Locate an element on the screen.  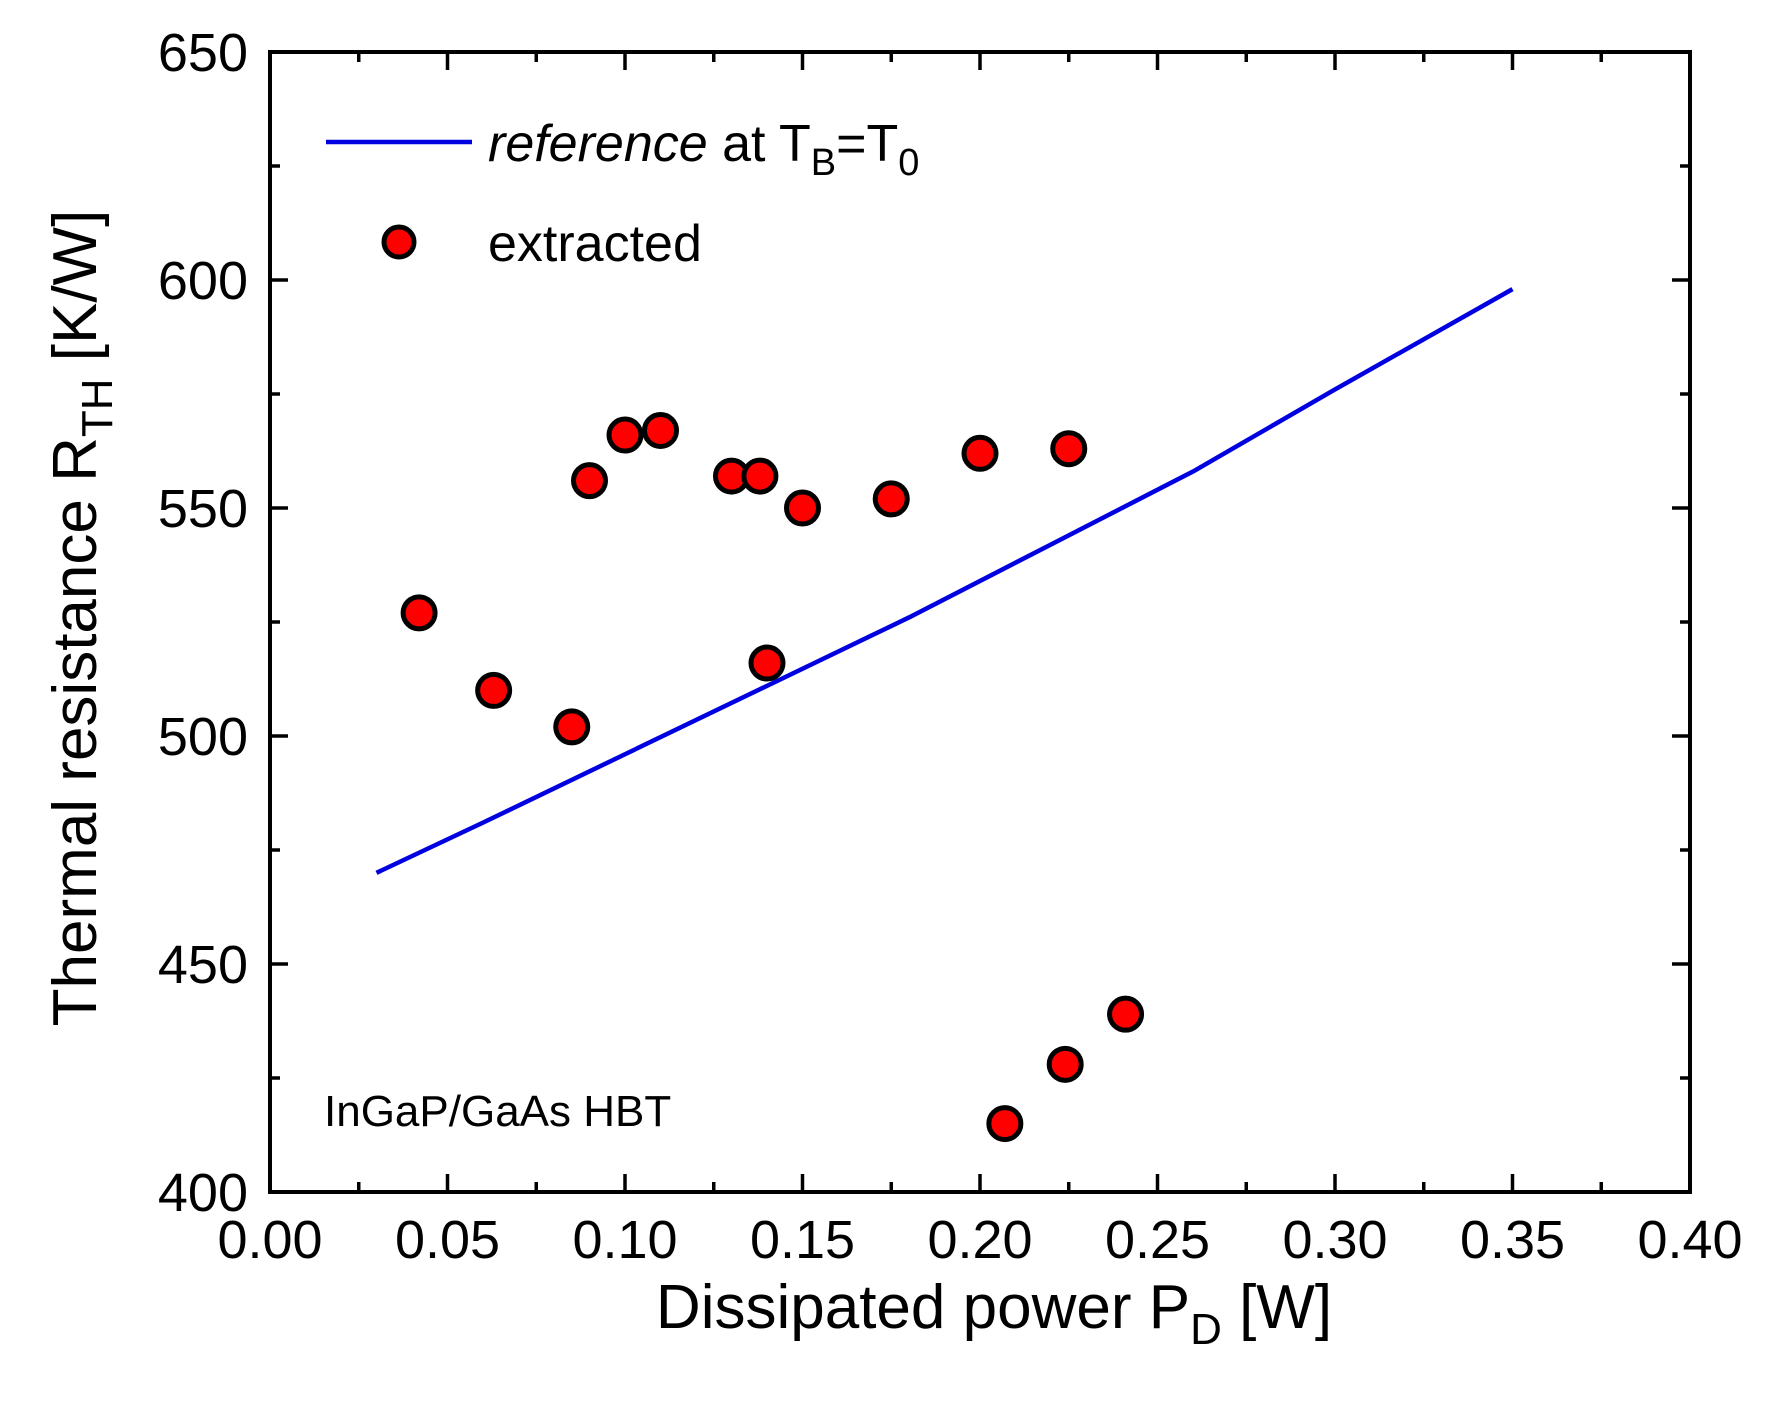
x-tick-label: 0.15 is located at coordinates (802, 1240).